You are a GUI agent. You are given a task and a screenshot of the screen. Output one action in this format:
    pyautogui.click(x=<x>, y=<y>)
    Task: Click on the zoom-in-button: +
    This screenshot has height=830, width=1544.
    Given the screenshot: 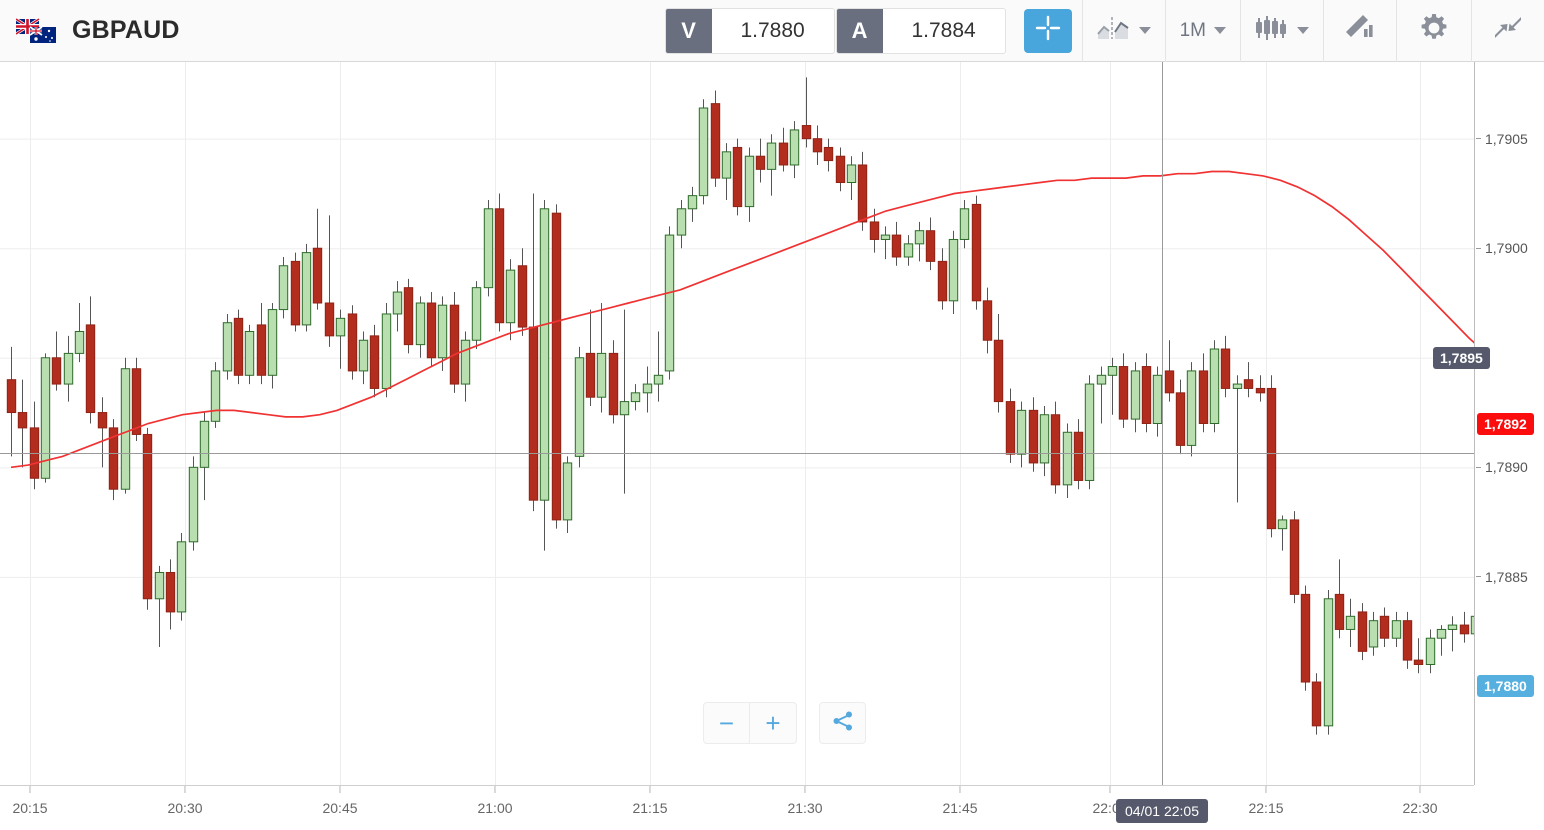 What is the action you would take?
    pyautogui.click(x=773, y=723)
    